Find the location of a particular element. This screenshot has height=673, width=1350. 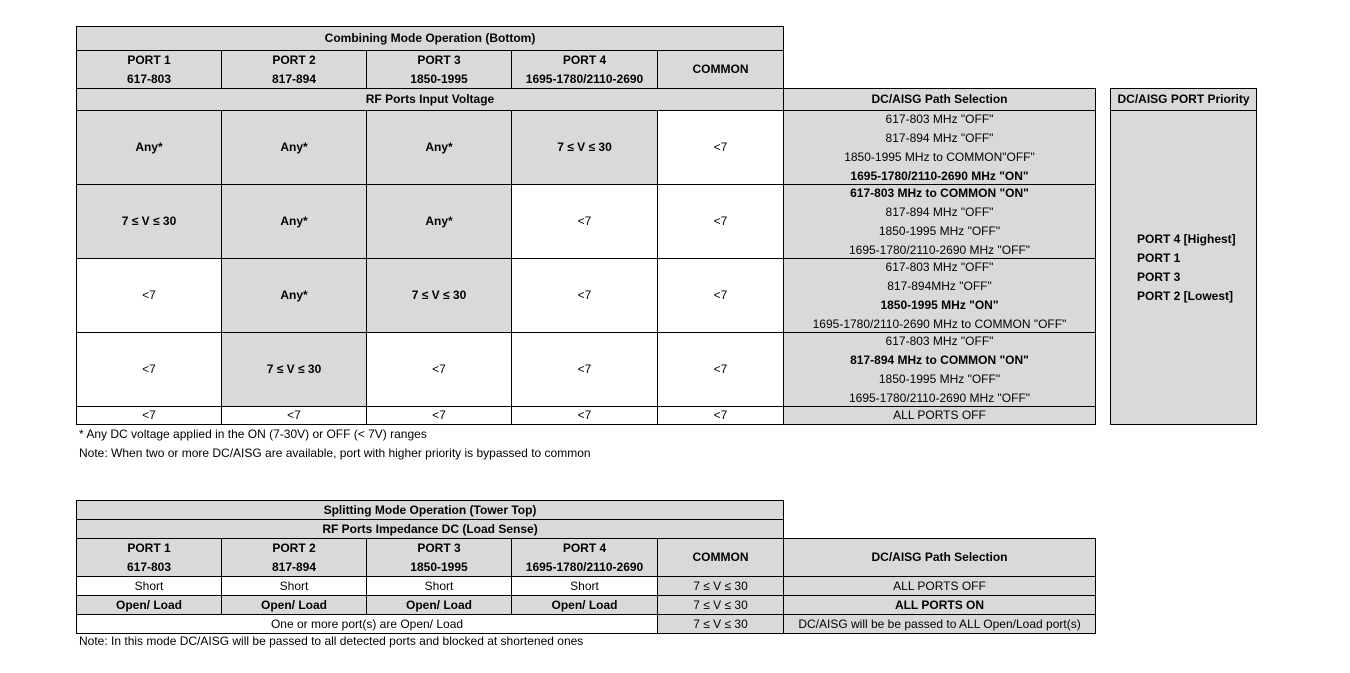

combining-title: Combining Mode Operation (Bottom) is located at coordinates (430, 38).